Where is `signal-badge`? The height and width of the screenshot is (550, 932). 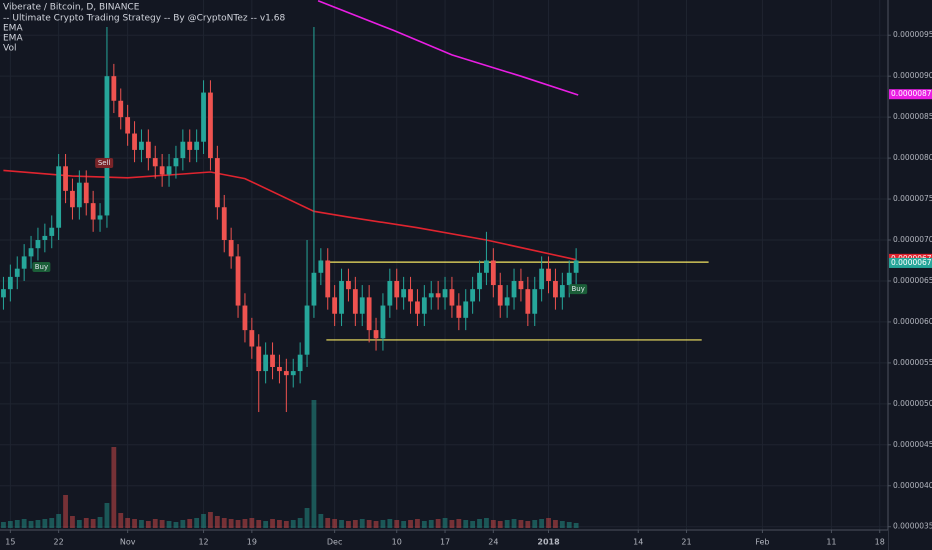 signal-badge is located at coordinates (104, 163).